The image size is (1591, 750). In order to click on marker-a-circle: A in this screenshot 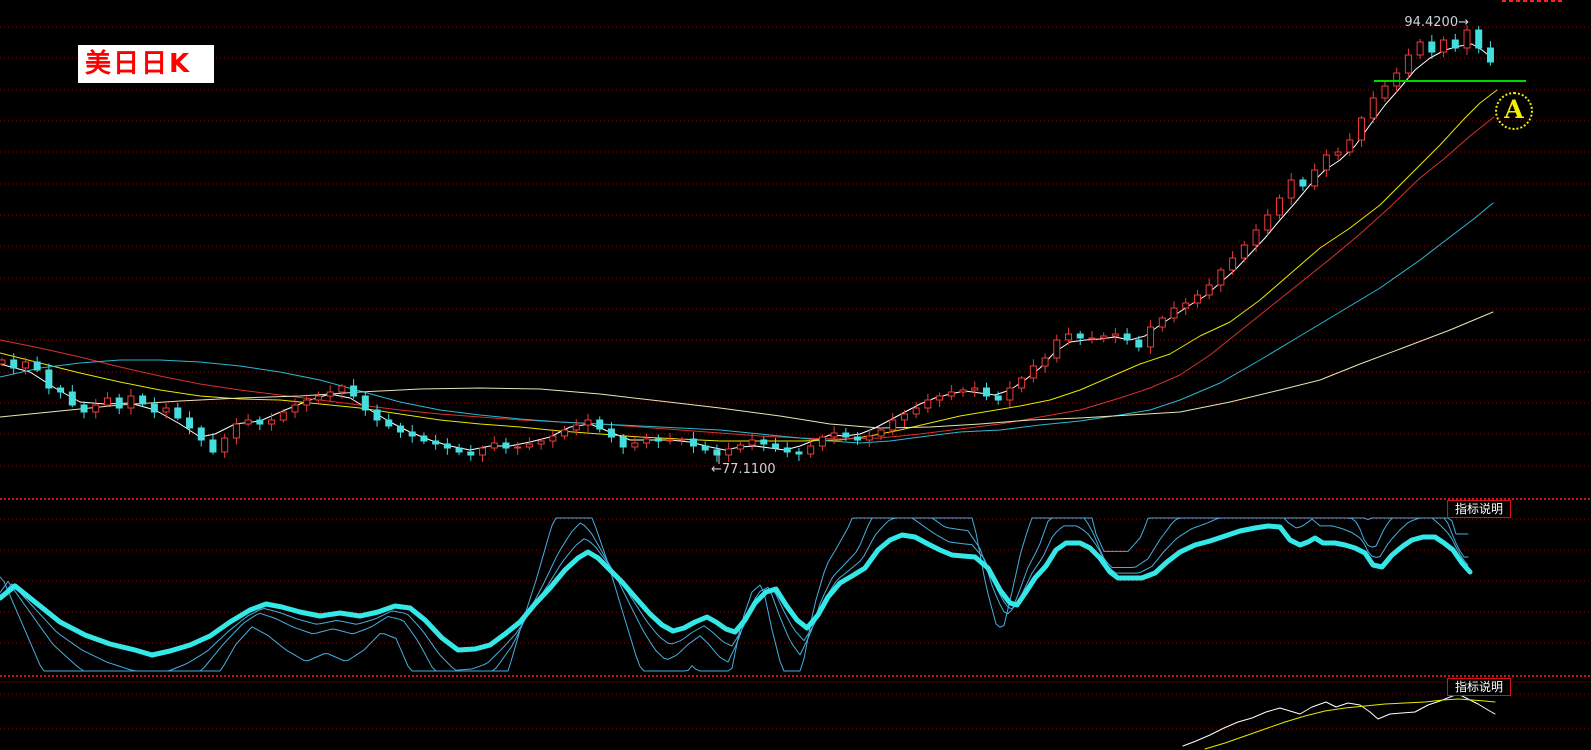, I will do `click(1514, 111)`.